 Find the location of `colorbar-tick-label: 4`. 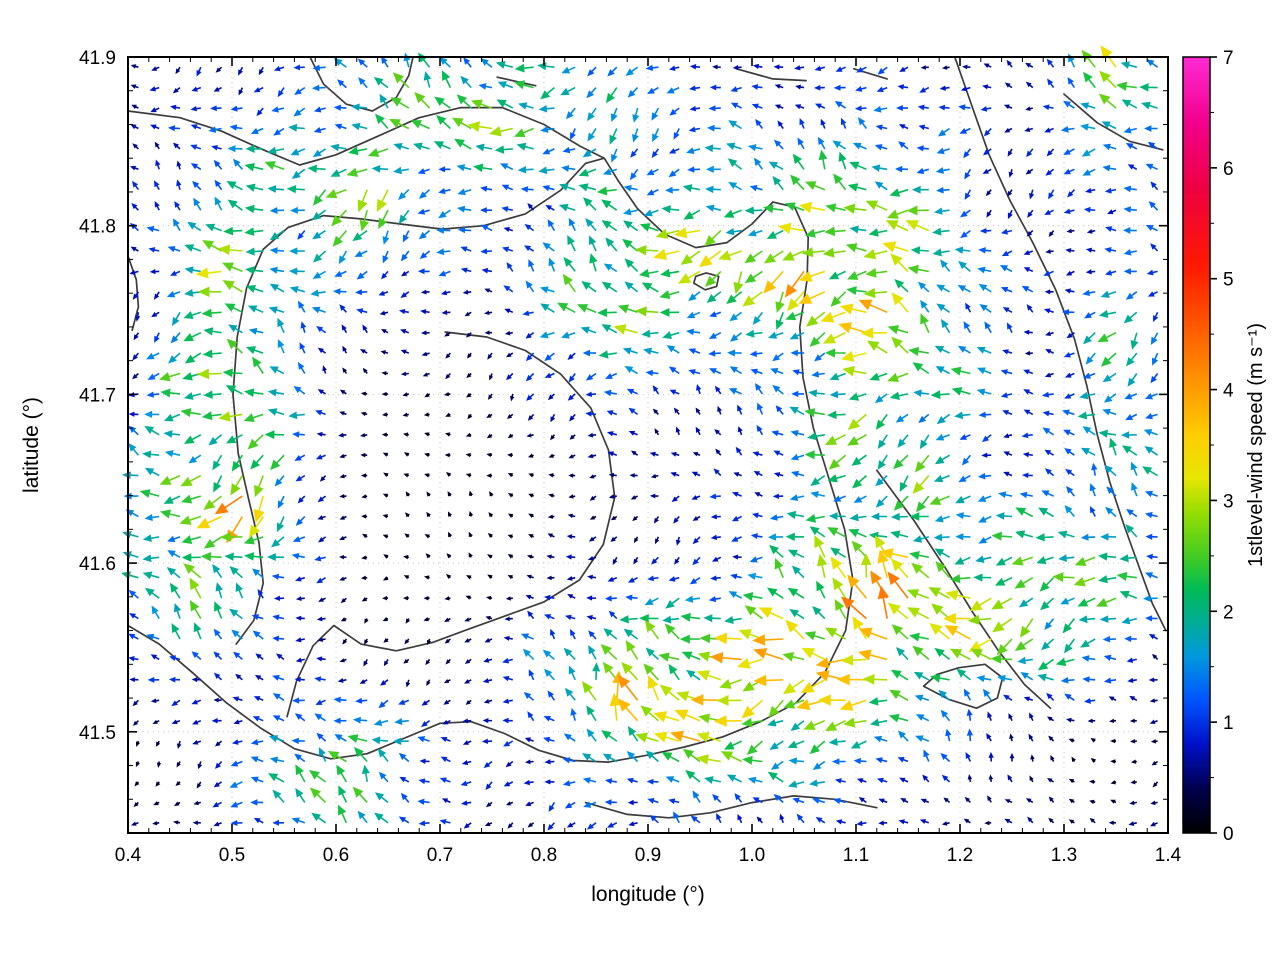

colorbar-tick-label: 4 is located at coordinates (1228, 391).